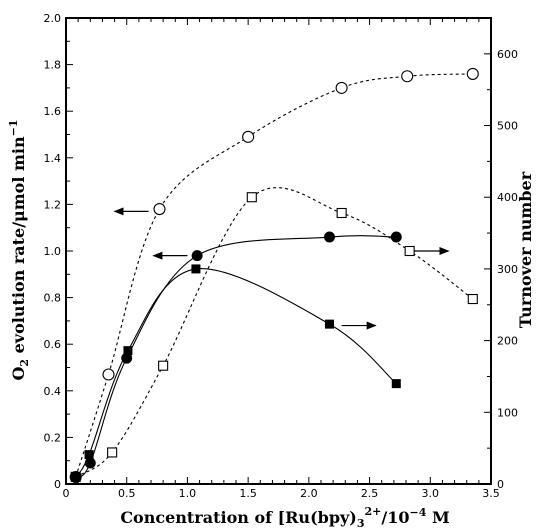  What do you see at coordinates (500, 484) in the screenshot?
I see `y-right-tick-label: 0` at bounding box center [500, 484].